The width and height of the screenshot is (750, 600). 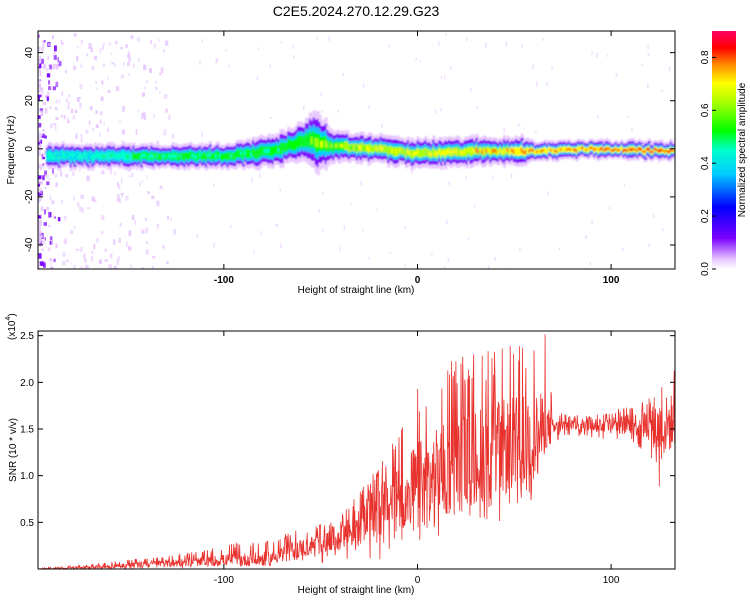 What do you see at coordinates (12, 314) in the screenshot?
I see `snr-scale-close: )` at bounding box center [12, 314].